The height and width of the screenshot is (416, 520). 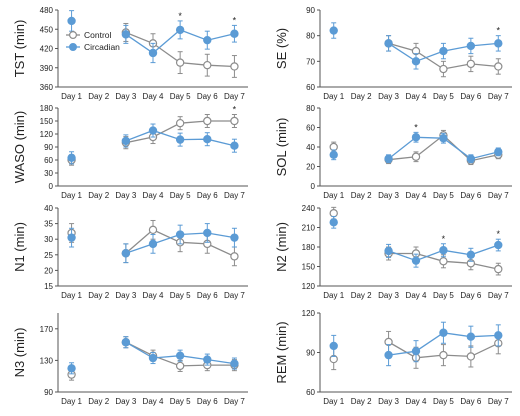 I want to click on y-tick-label: 0, so click(x=313, y=186).